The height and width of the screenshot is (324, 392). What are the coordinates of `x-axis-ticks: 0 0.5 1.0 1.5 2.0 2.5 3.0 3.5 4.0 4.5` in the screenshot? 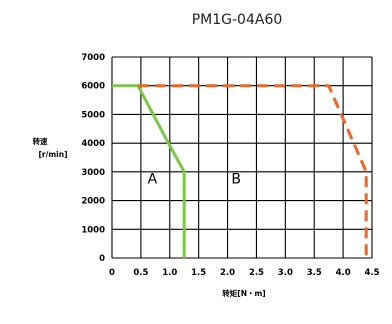 It's located at (244, 273).